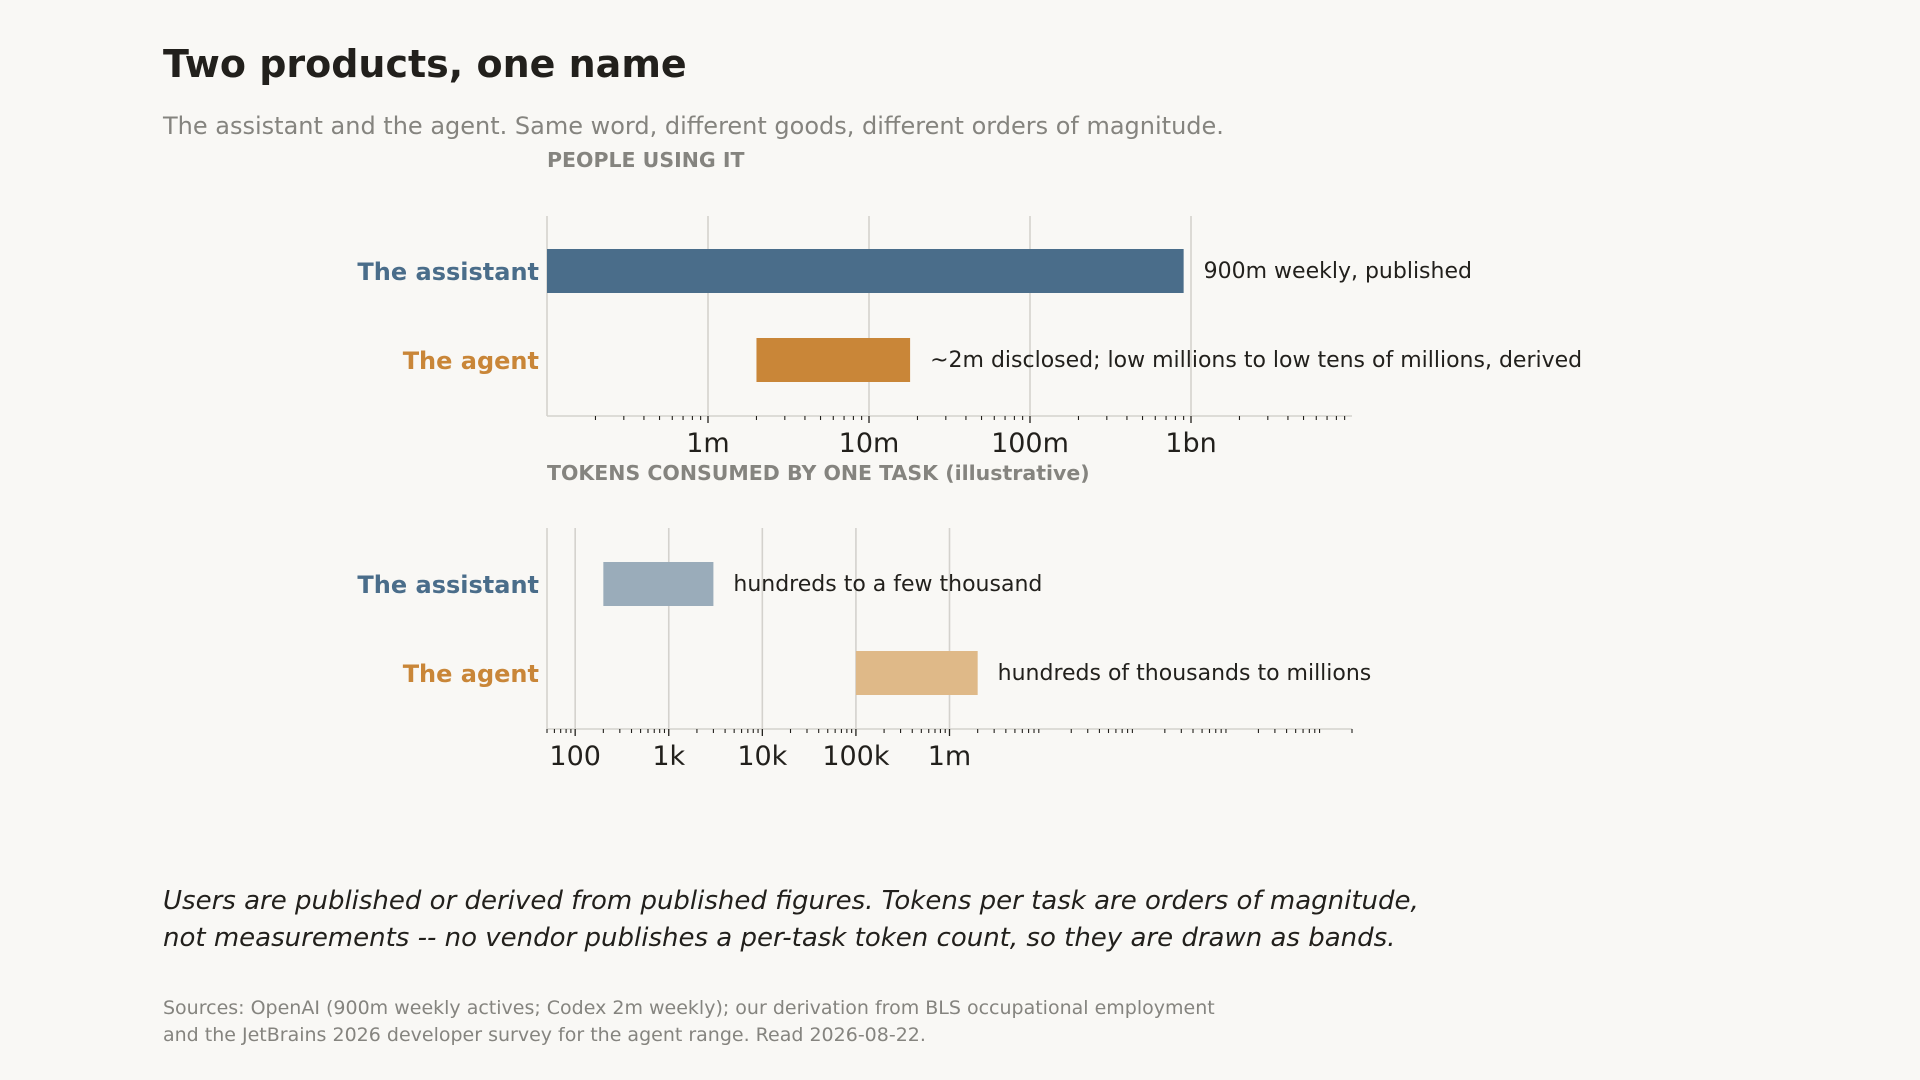 This screenshot has width=1920, height=1080. Describe the element at coordinates (869, 443) in the screenshot. I see `x-tick-label: 10m` at that location.